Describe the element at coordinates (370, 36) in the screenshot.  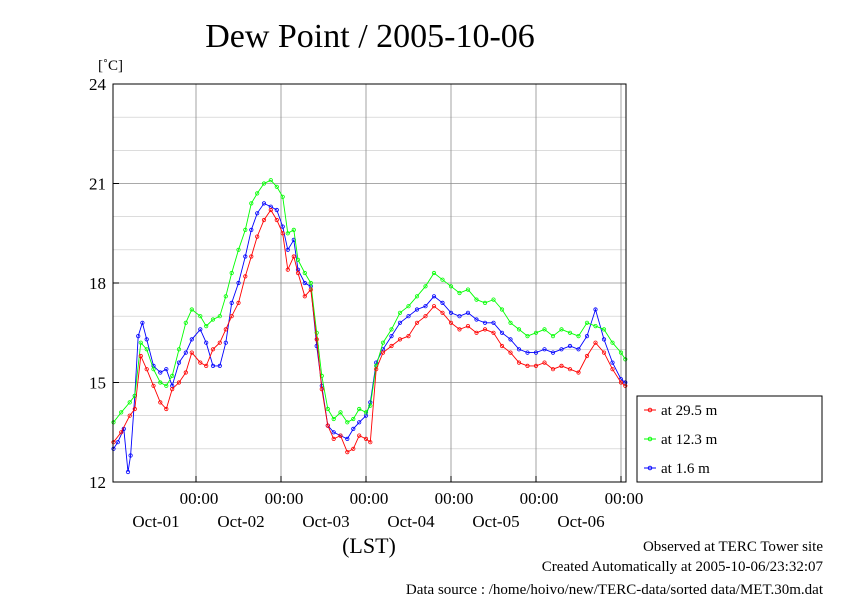
I see `chart-title: Dew Point / 2005-10-06` at that location.